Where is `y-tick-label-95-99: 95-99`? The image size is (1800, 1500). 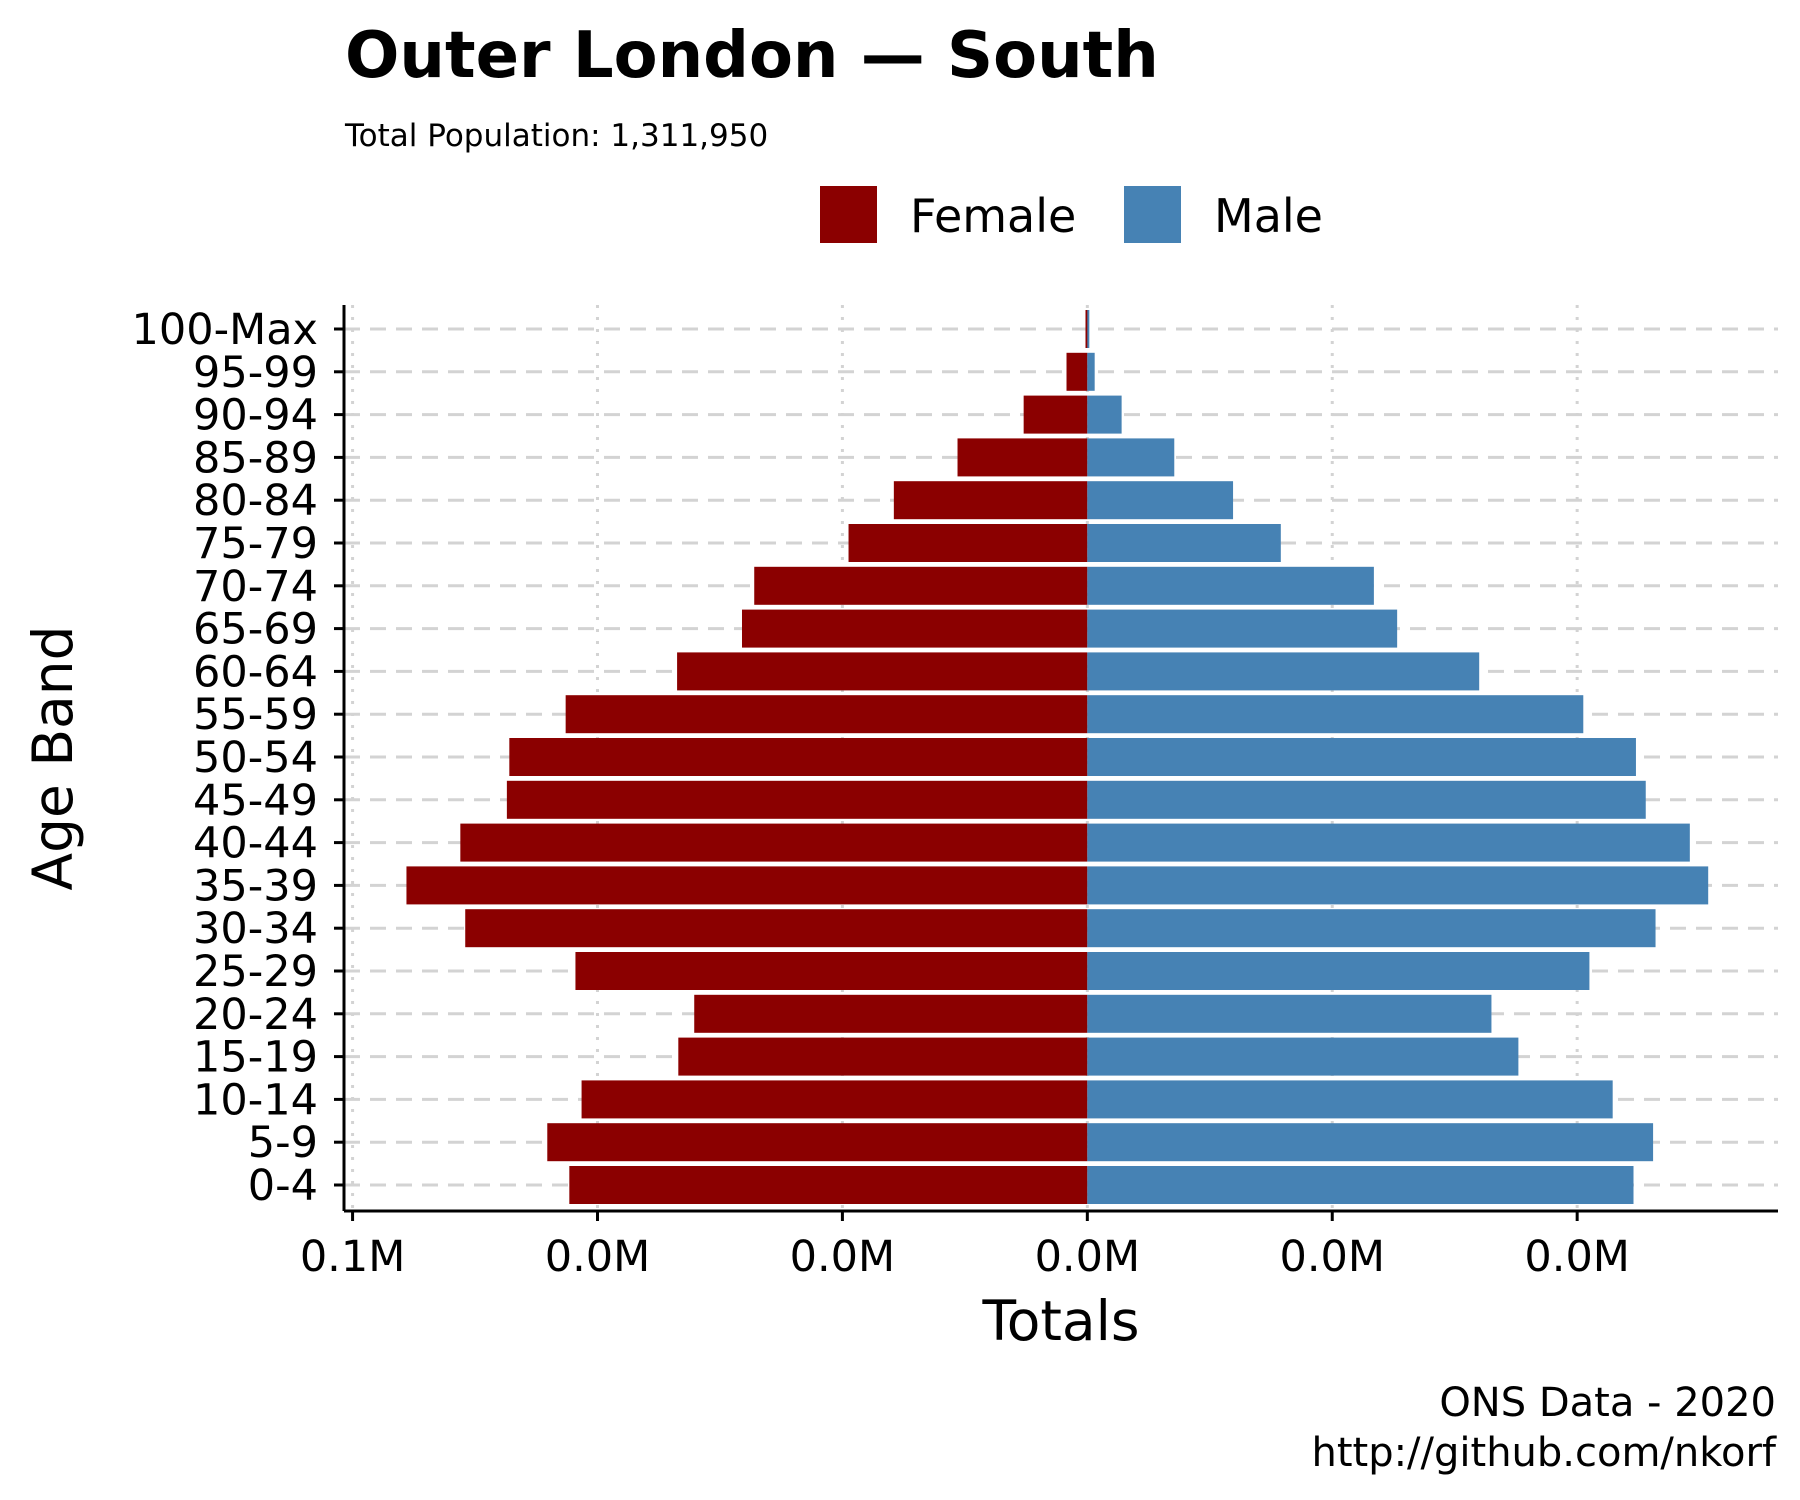
y-tick-label-95-99: 95-99 is located at coordinates (255, 373).